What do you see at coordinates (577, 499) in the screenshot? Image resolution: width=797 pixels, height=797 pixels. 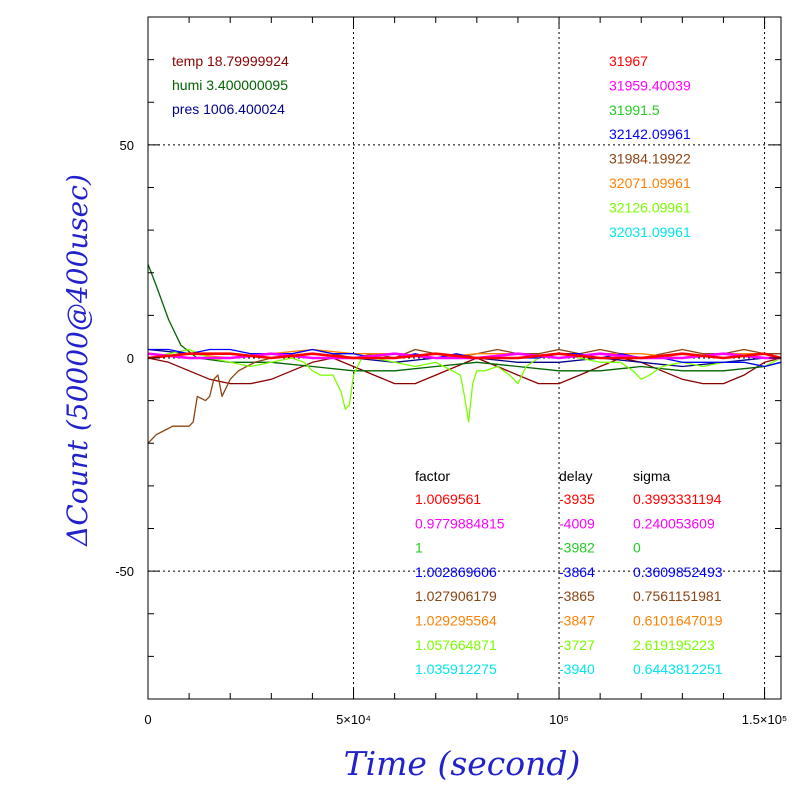 I see `table-cell: -3935` at bounding box center [577, 499].